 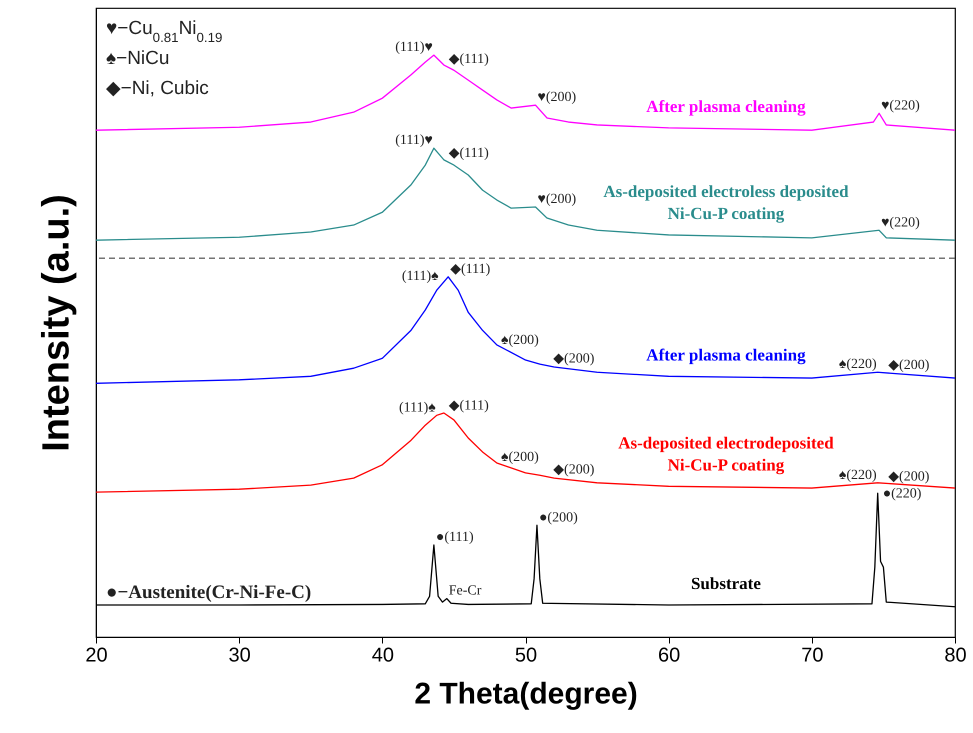 What do you see at coordinates (138, 58) in the screenshot?
I see `annotation: ♠−NiCu` at bounding box center [138, 58].